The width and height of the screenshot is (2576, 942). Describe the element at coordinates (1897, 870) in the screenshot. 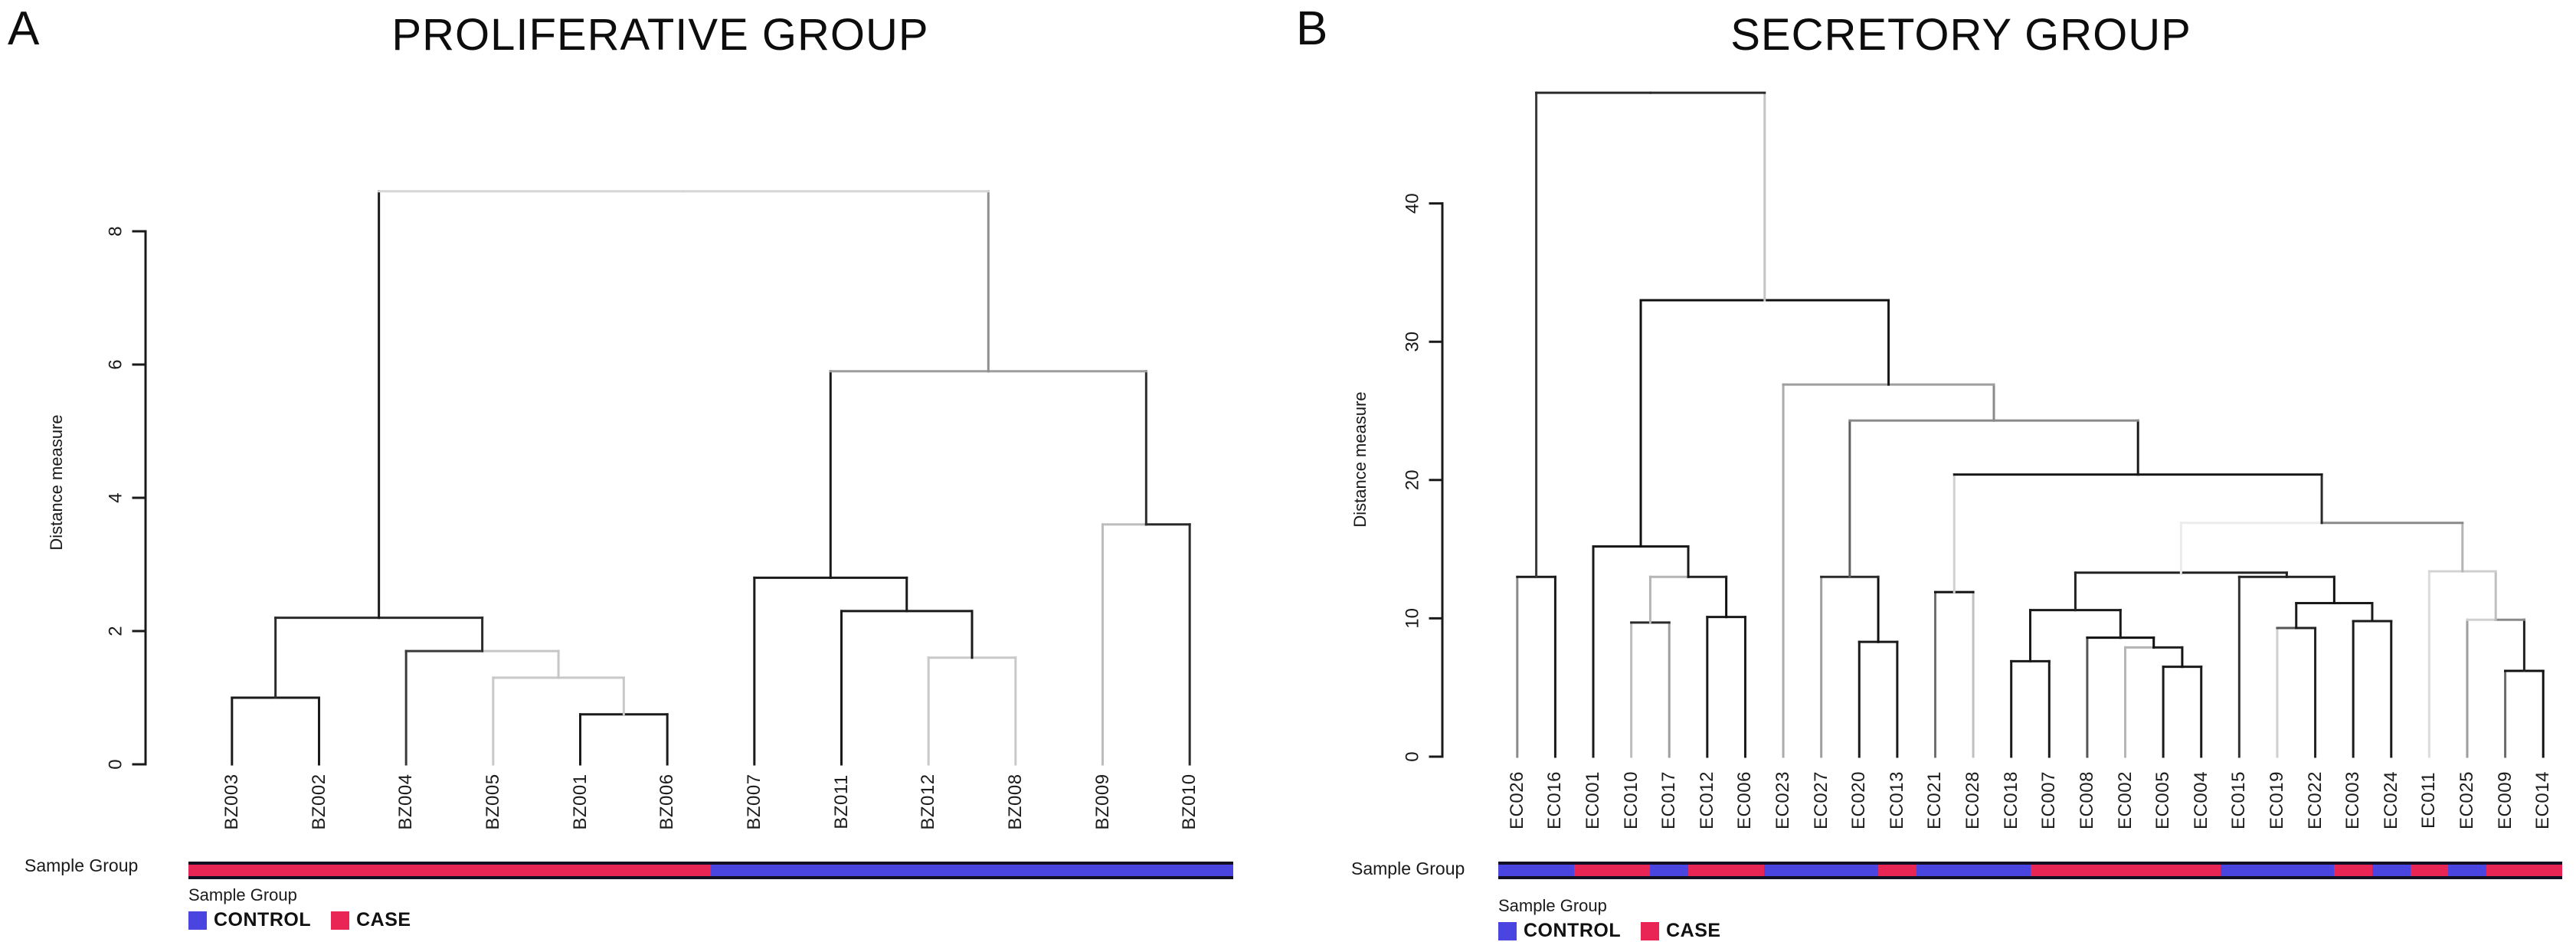

I see `sample-group-cell-EC013` at that location.